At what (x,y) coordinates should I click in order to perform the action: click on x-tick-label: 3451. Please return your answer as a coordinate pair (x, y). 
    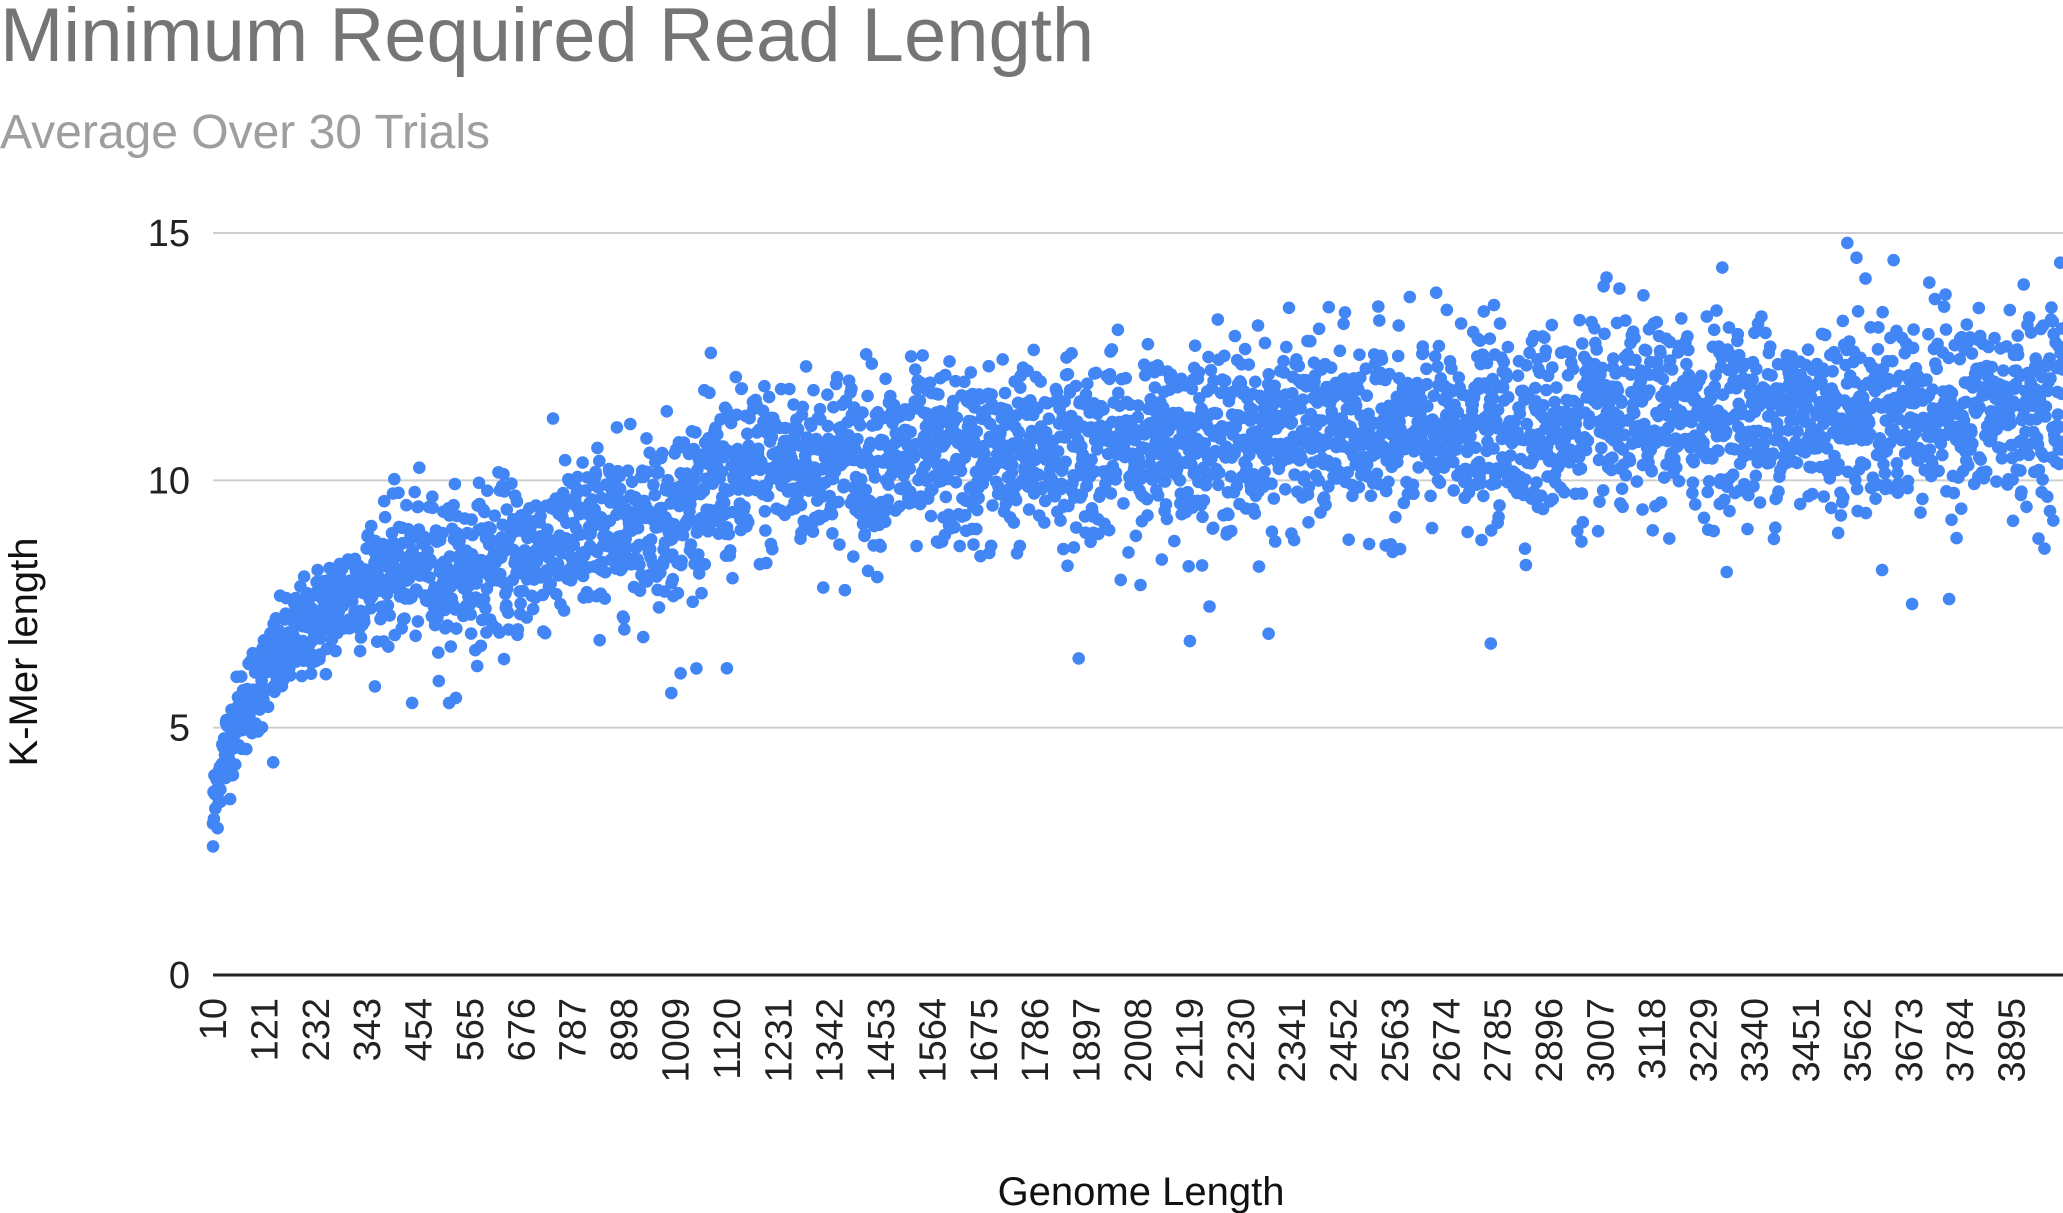
    Looking at the image, I should click on (1807, 1040).